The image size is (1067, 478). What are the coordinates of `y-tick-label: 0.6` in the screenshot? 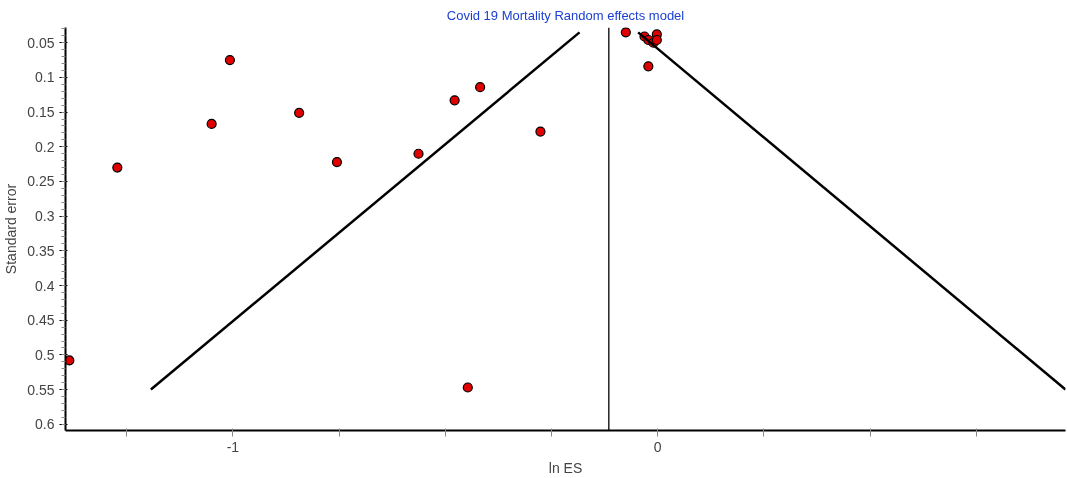 It's located at (45, 424).